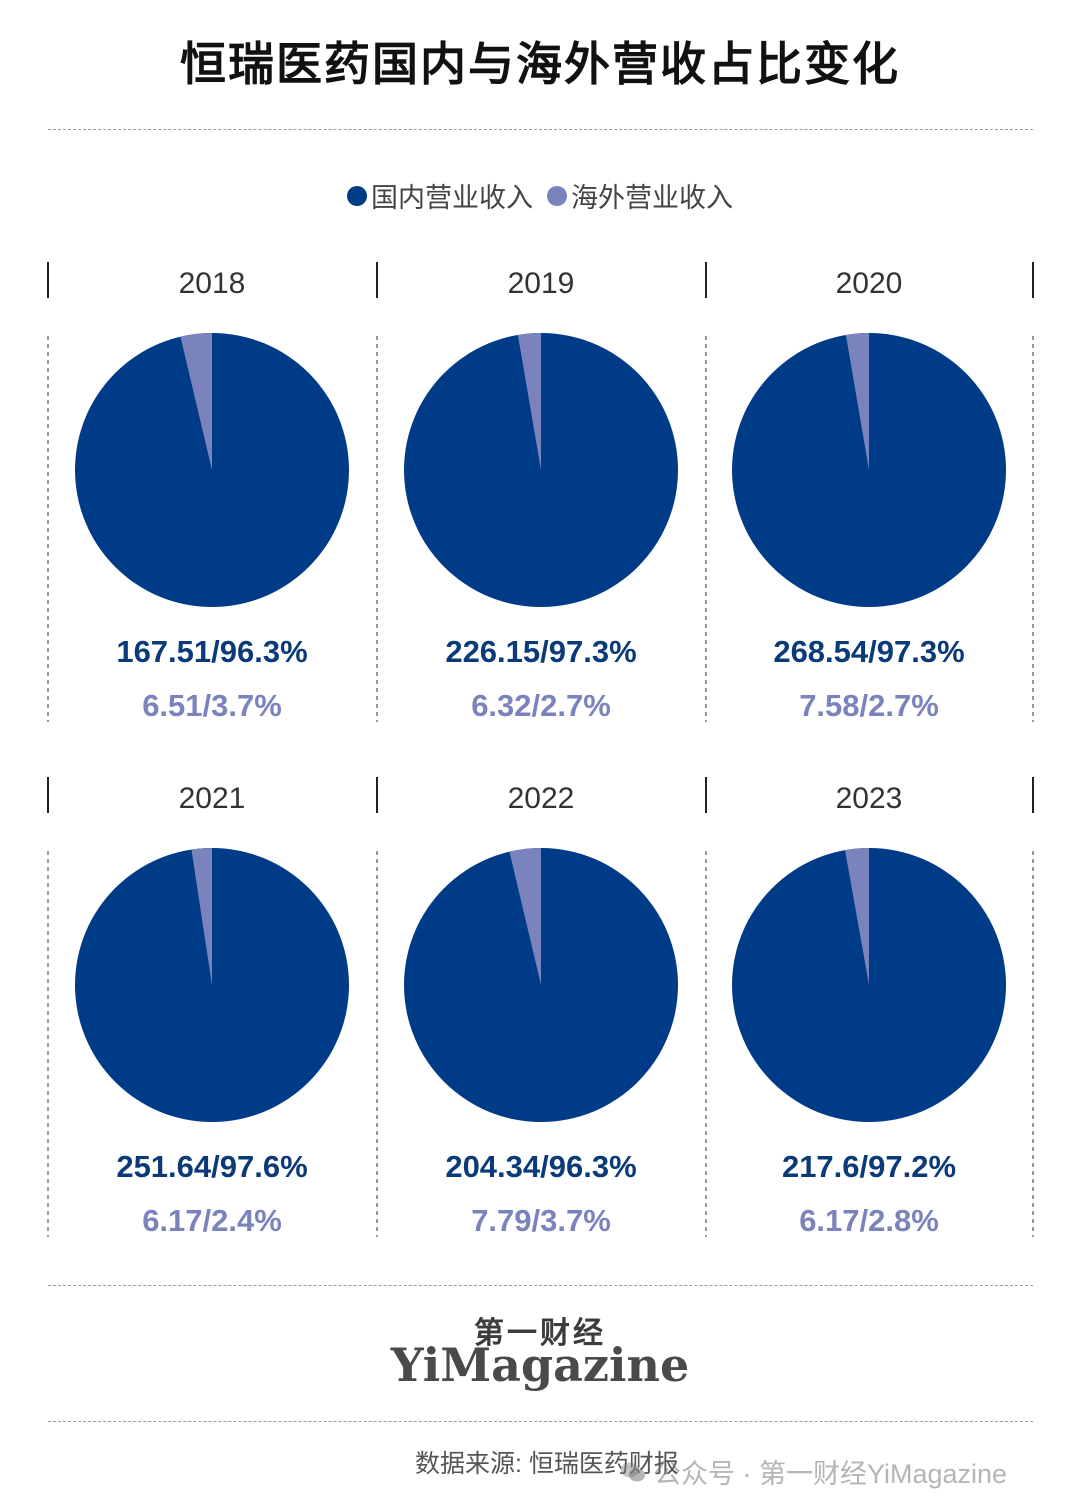  I want to click on legend-dot-domestic, so click(357, 195).